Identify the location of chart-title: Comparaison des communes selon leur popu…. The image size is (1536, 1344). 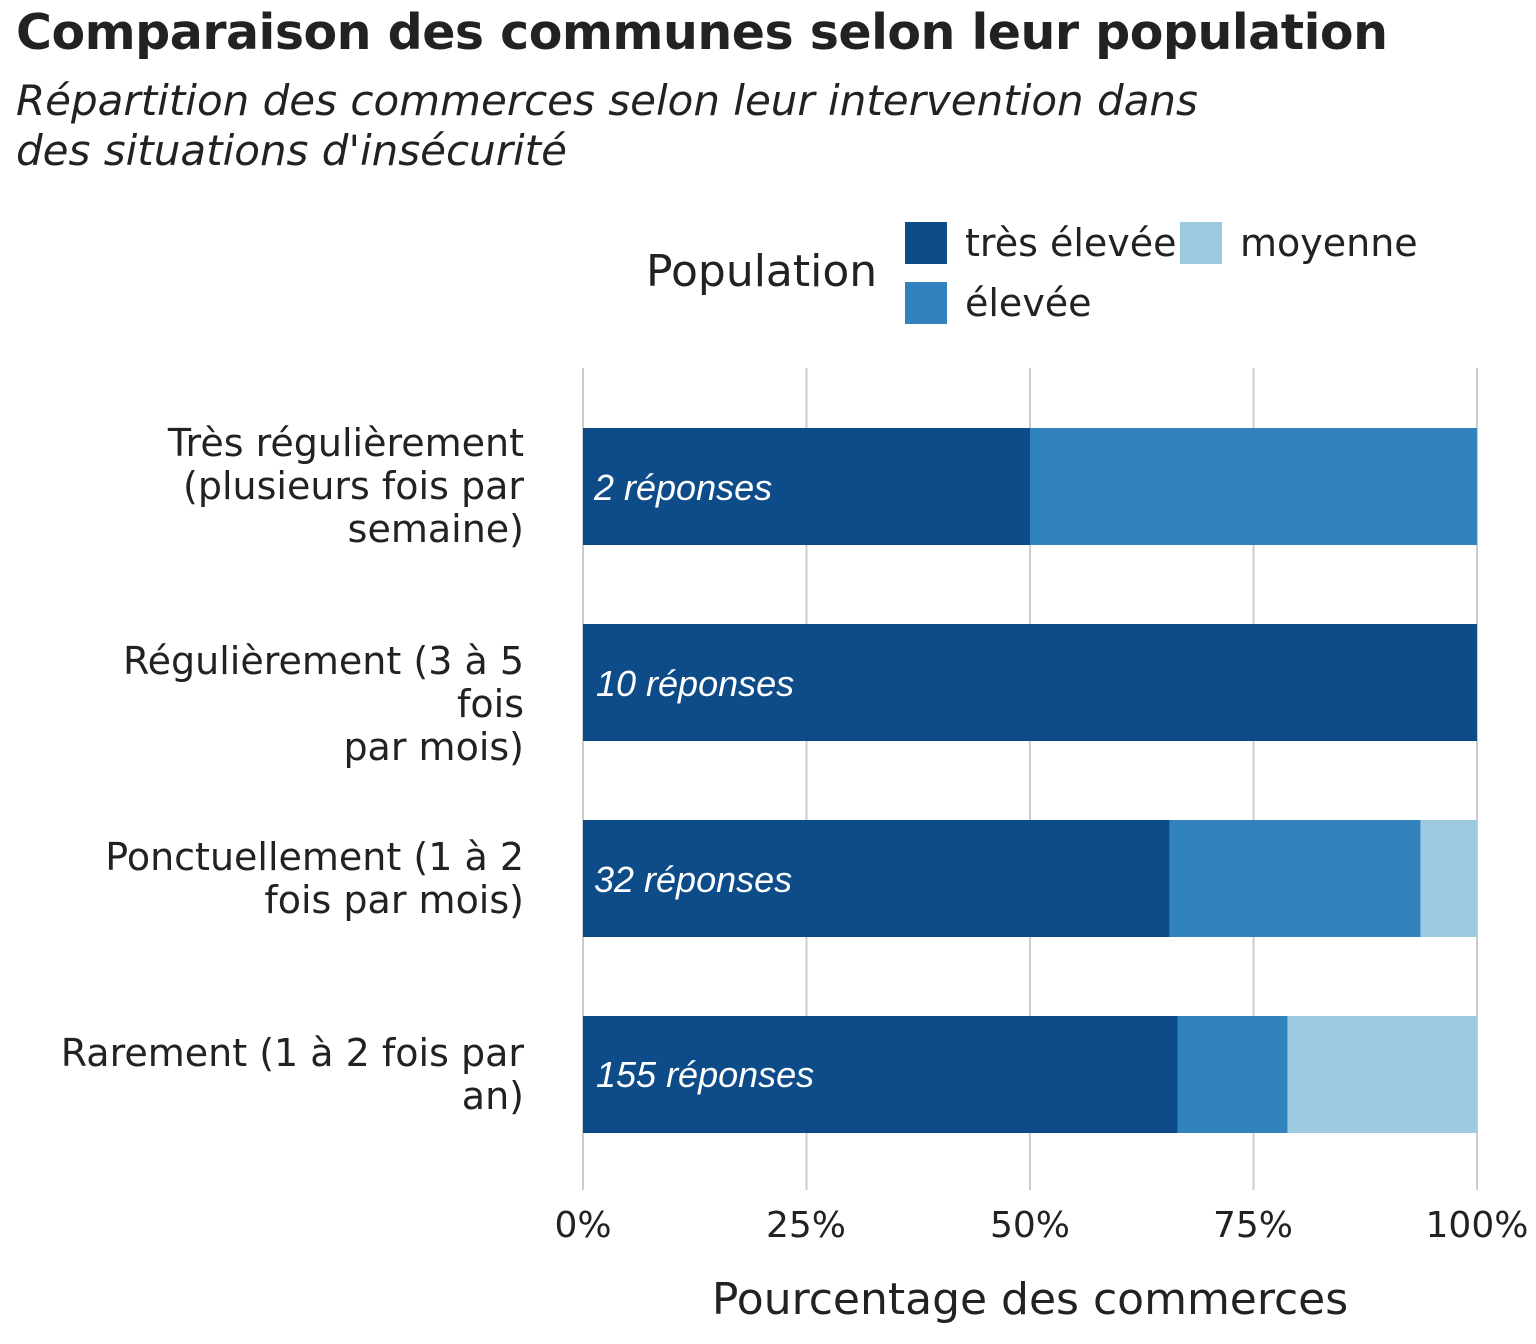
(702, 32).